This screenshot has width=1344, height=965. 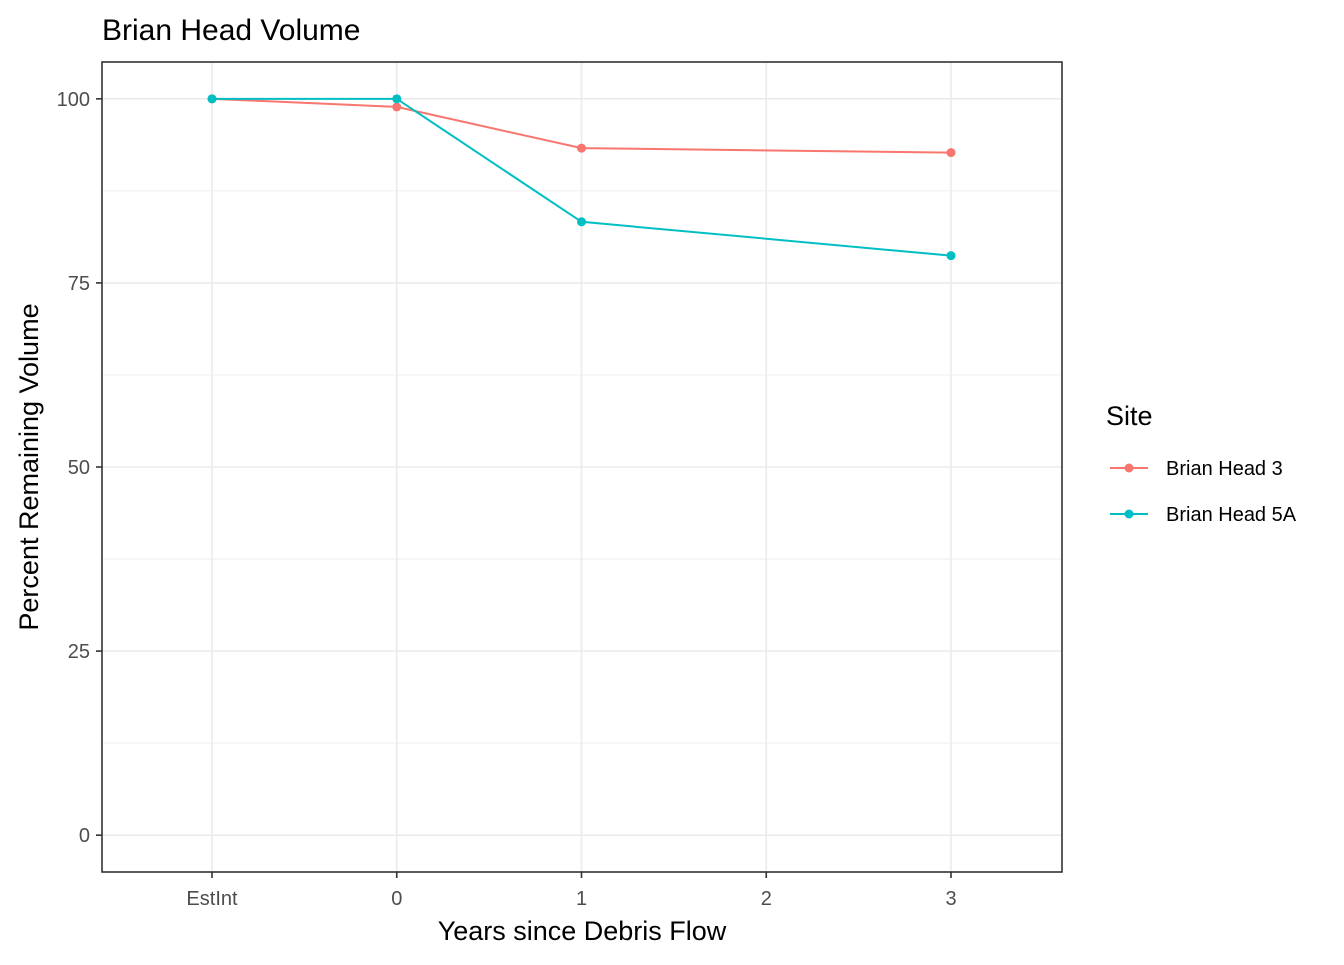 What do you see at coordinates (396, 899) in the screenshot?
I see `x-tick-label: 0` at bounding box center [396, 899].